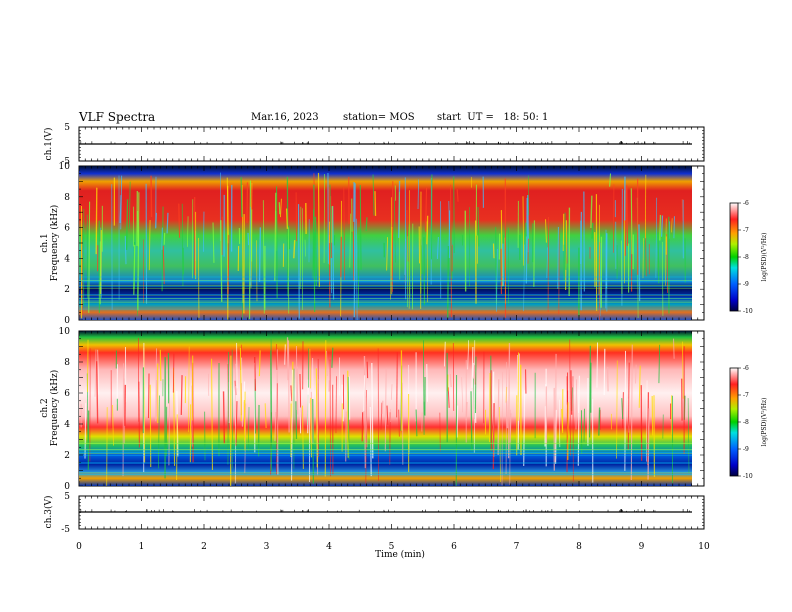 This screenshot has height=612, width=792. Describe the element at coordinates (734, 422) in the screenshot. I see `ch2-colorbar` at that location.